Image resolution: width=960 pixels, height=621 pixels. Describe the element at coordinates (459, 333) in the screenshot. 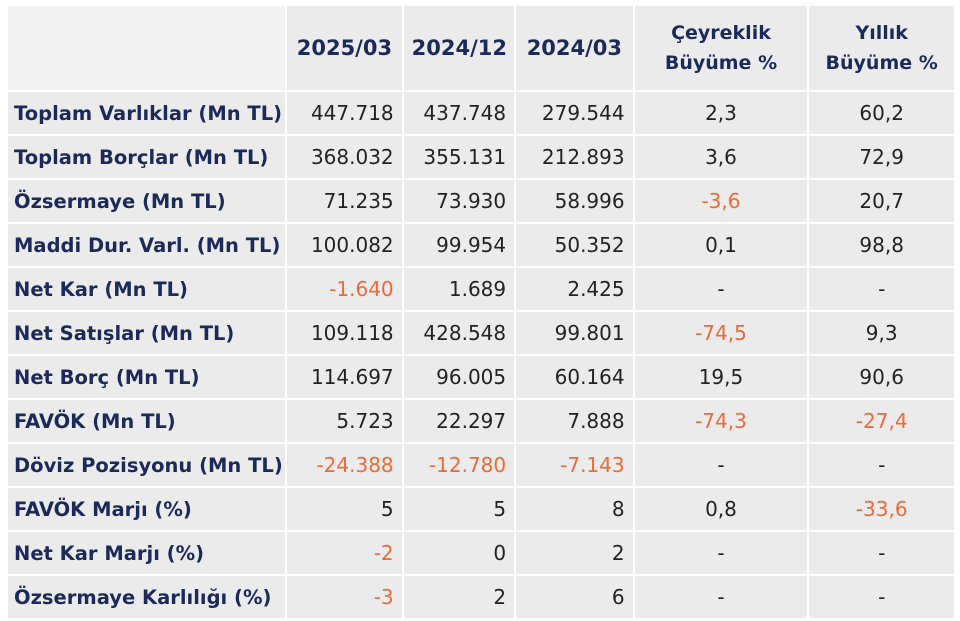

I see `value-cell: 428.548` at that location.